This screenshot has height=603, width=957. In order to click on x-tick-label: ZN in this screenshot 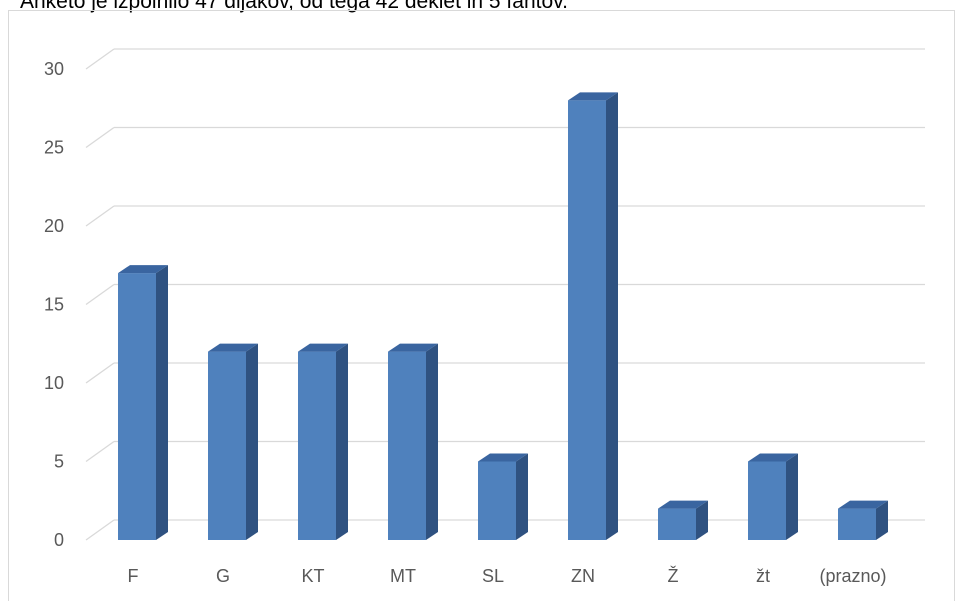, I will do `click(583, 576)`.